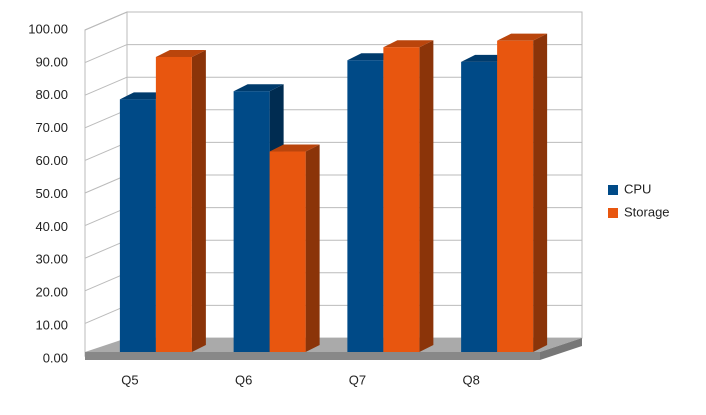  What do you see at coordinates (333, 345) in the screenshot?
I see `floor` at bounding box center [333, 345].